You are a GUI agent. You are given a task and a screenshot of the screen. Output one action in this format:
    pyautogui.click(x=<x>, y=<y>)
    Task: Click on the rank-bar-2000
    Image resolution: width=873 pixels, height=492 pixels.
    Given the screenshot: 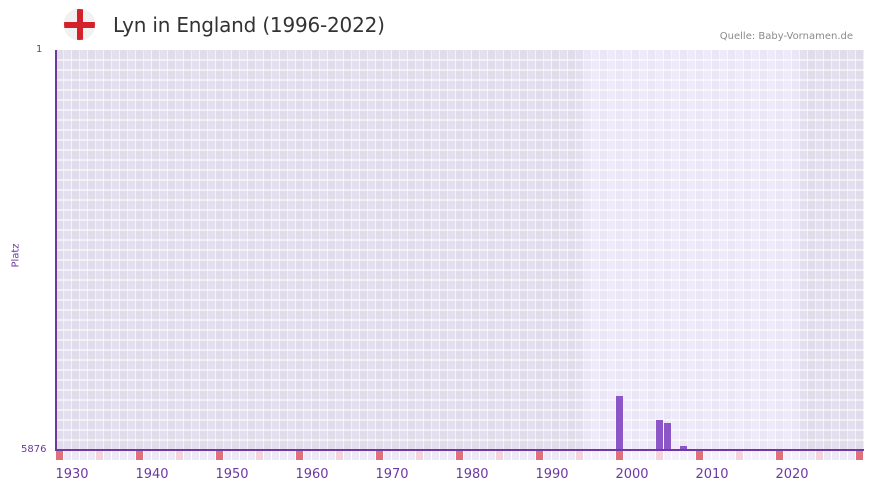 What is the action you would take?
    pyautogui.click(x=619, y=423)
    